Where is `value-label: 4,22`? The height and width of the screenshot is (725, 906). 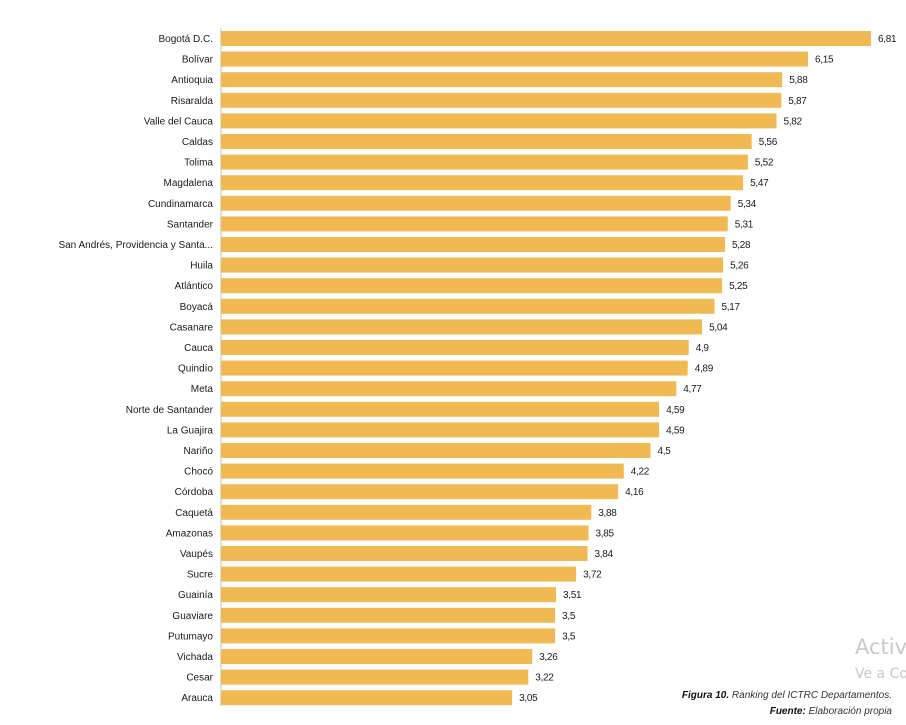
value-label: 4,22 is located at coordinates (640, 472).